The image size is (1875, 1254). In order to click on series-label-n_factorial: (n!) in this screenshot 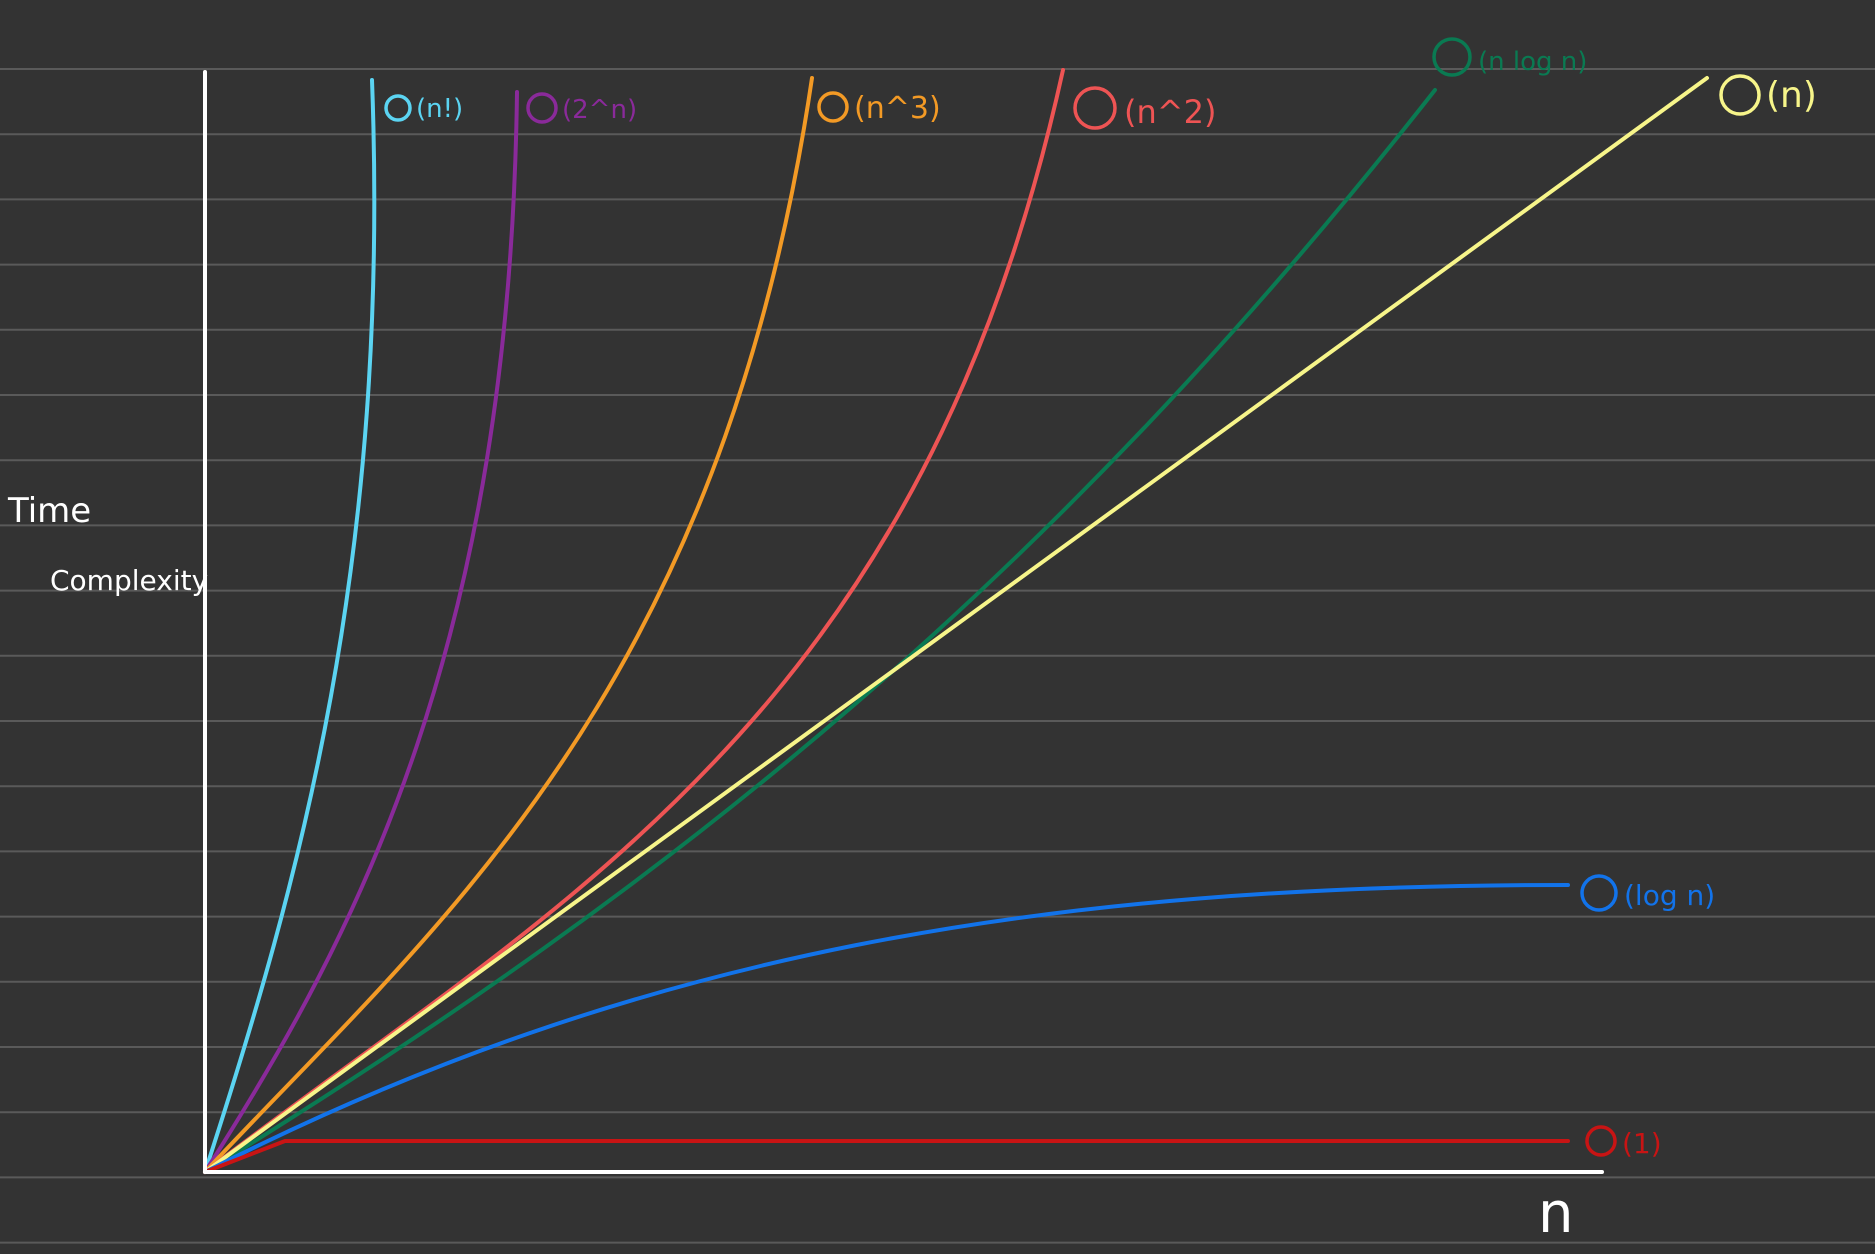, I will do `click(423, 109)`.